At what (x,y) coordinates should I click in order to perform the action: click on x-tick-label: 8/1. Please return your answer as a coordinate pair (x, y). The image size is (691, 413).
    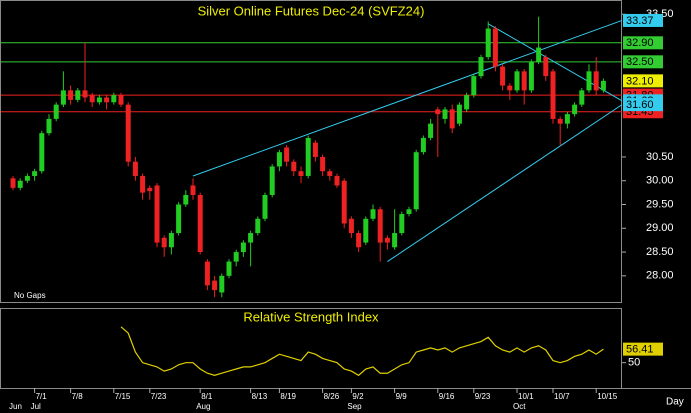
    Looking at the image, I should click on (207, 396).